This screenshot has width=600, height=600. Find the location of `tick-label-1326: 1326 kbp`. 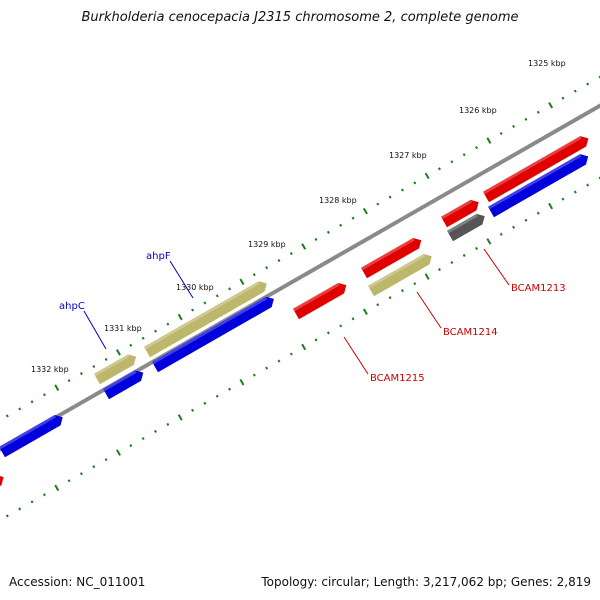

tick-label-1326: 1326 kbp is located at coordinates (478, 110).